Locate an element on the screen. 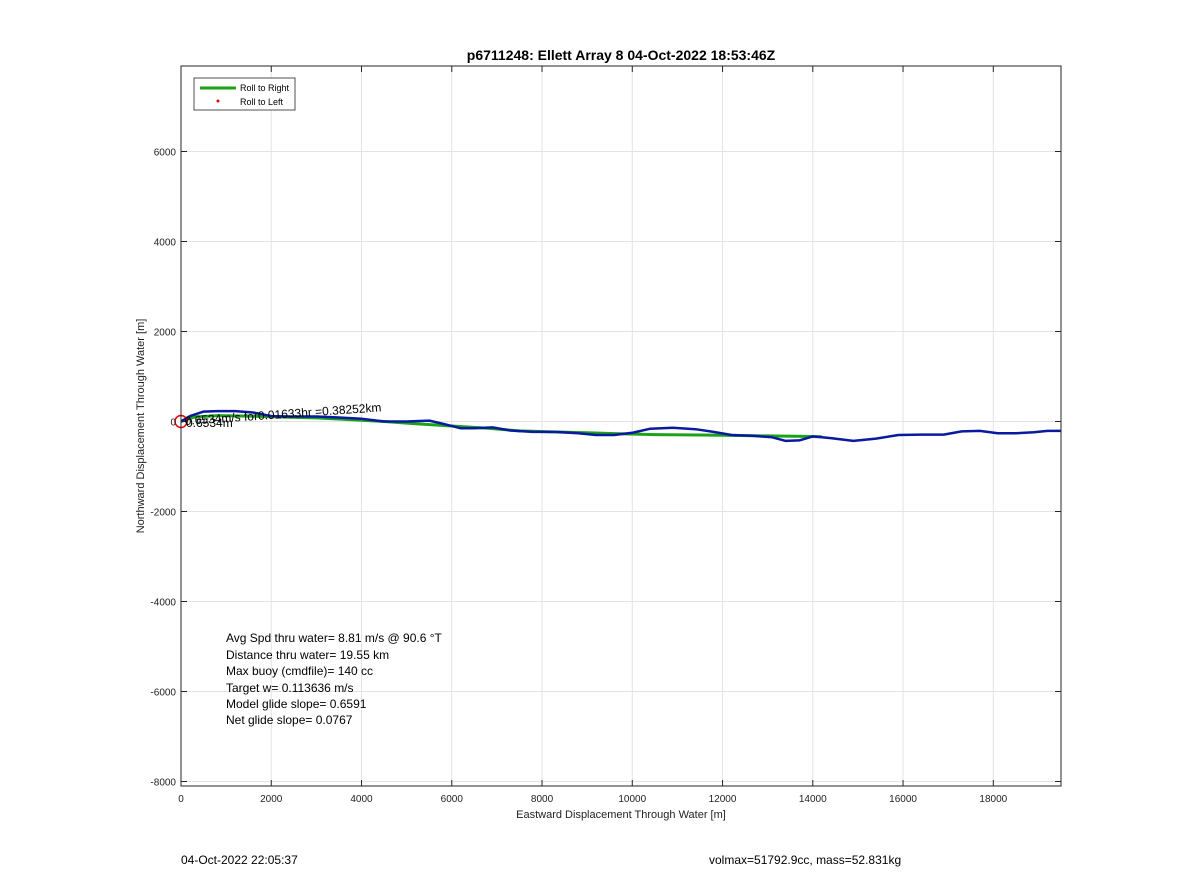 The height and width of the screenshot is (885, 1200). stat-net-glide: Net glide slope= 0.0767 is located at coordinates (289, 720).